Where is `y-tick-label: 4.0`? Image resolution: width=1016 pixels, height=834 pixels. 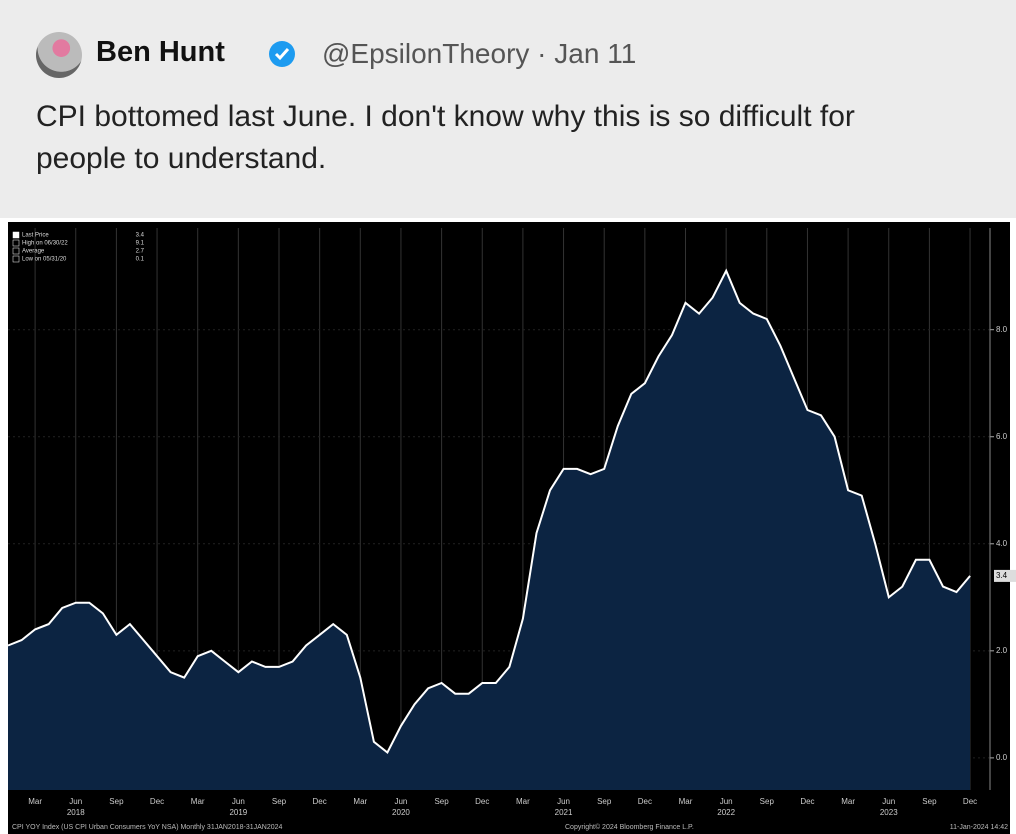 y-tick-label: 4.0 is located at coordinates (1002, 543).